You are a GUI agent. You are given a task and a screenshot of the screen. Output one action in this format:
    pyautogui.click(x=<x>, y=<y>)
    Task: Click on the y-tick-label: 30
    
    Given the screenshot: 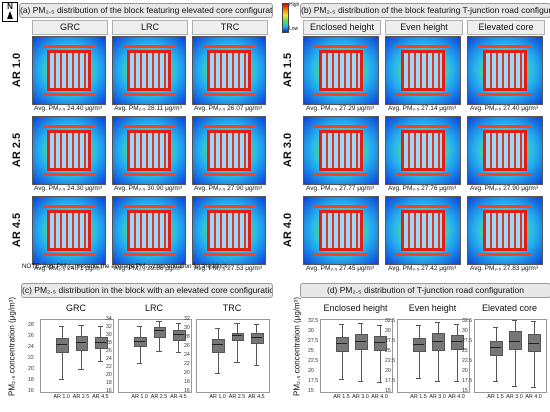 What is the action you would take?
    pyautogui.click(x=388, y=331)
    